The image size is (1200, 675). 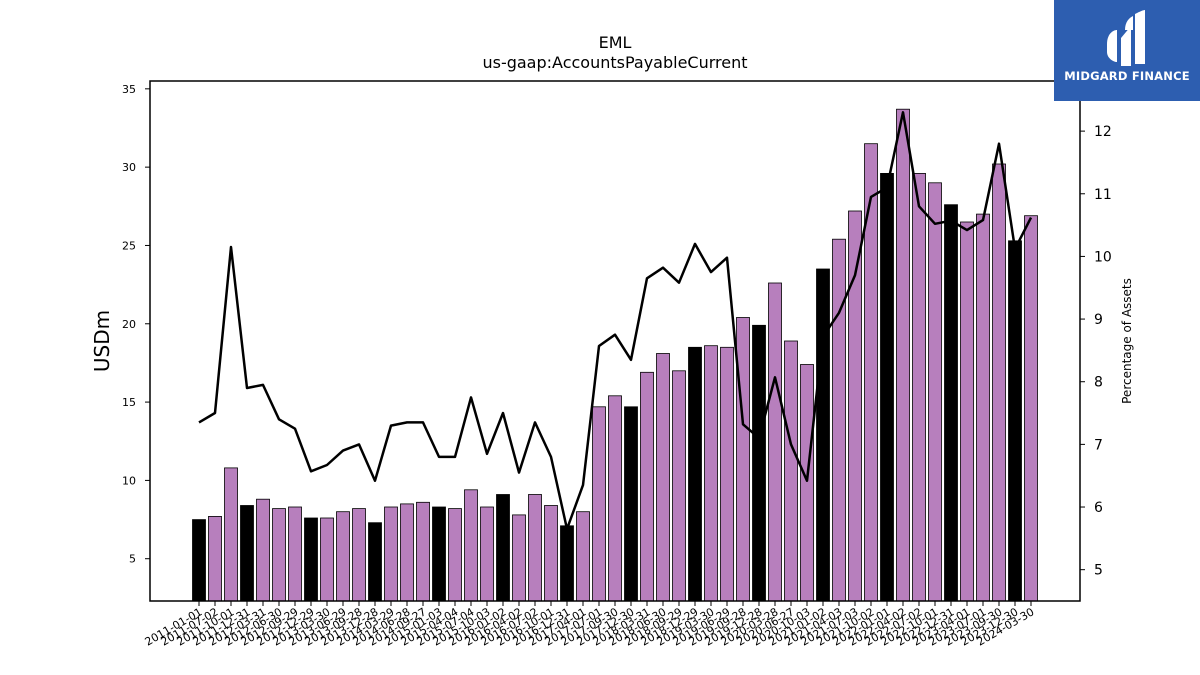 What do you see at coordinates (1098, 508) in the screenshot?
I see `y2-tick-label: 6` at bounding box center [1098, 508].